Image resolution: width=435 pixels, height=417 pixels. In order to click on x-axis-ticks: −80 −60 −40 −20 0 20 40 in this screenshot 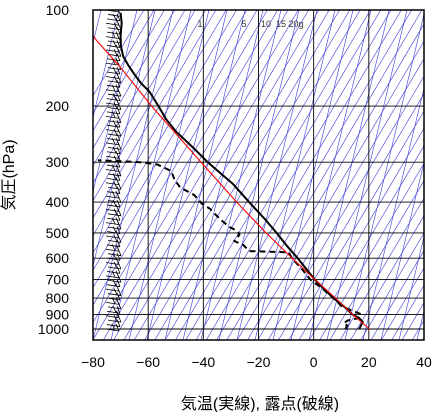, I will do `click(256, 362)`.